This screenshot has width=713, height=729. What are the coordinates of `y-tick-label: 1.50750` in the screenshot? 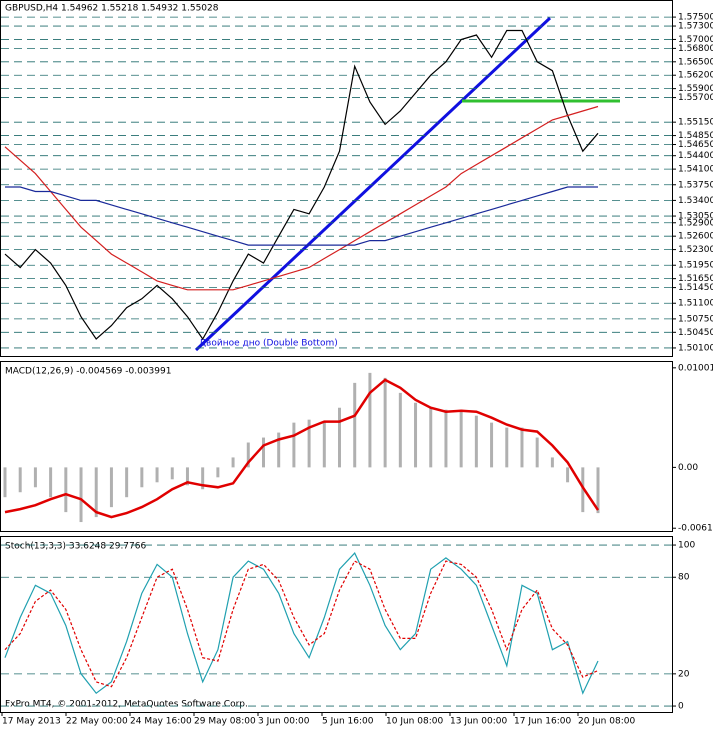 It's located at (695, 319).